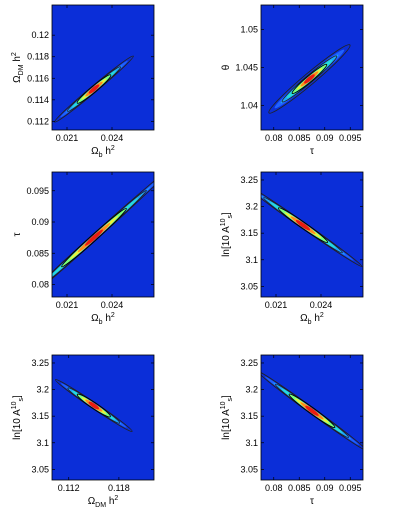 This screenshot has width=415, height=517. Describe the element at coordinates (38, 57) in the screenshot. I see `y-tick-label: 0.118` at that location.